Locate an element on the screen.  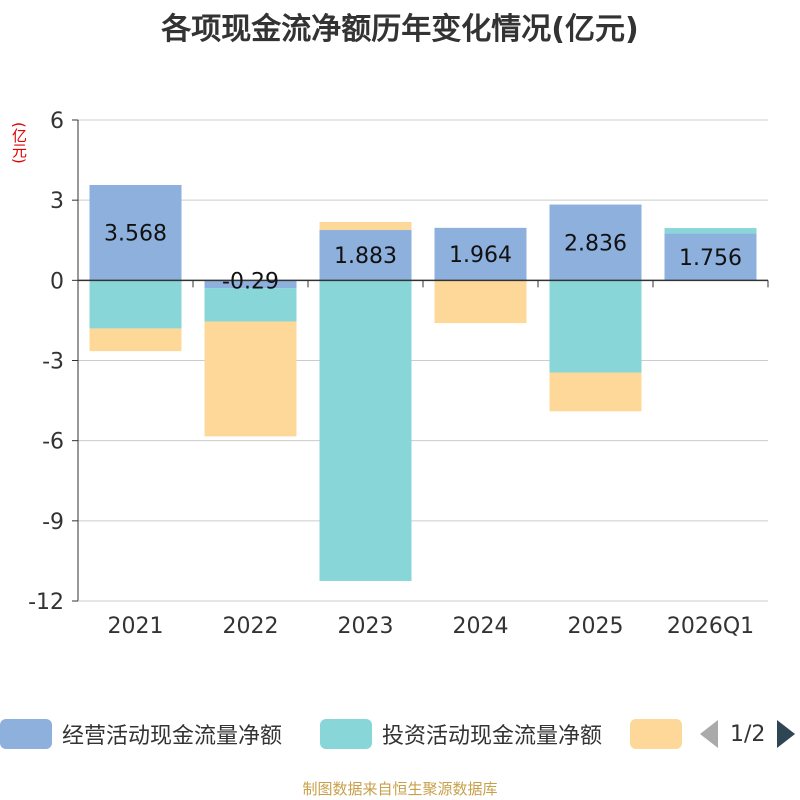
y-tick-label: -6 is located at coordinates (53, 442).